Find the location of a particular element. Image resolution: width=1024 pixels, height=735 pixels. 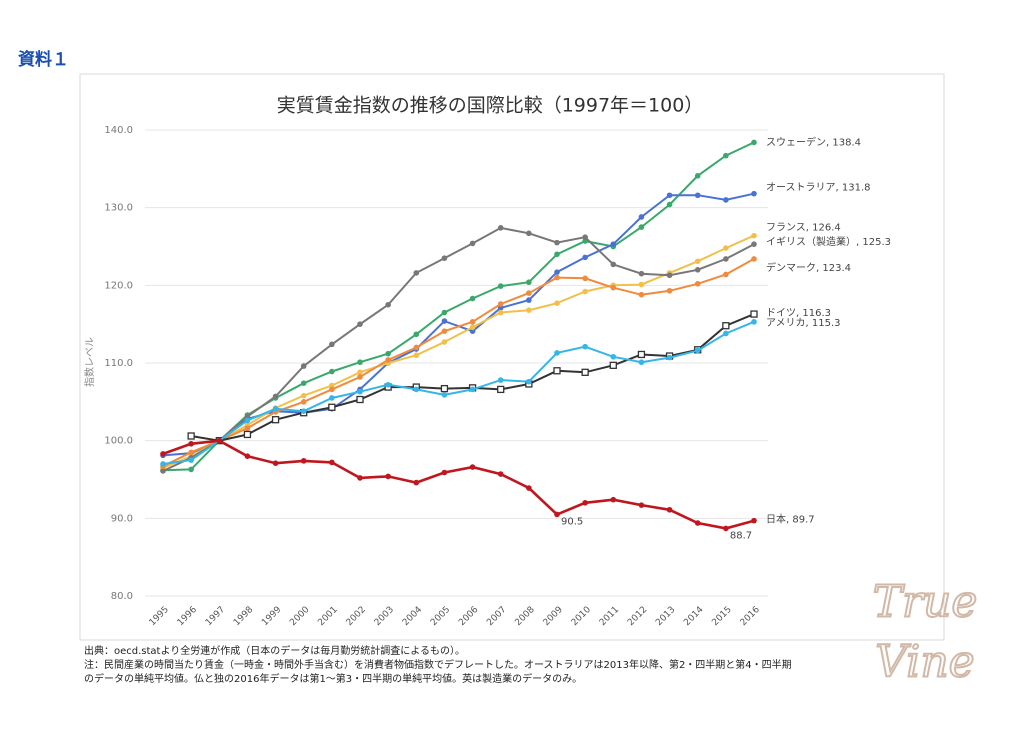

series-end-label: ドイツ, 116.3 is located at coordinates (798, 313).